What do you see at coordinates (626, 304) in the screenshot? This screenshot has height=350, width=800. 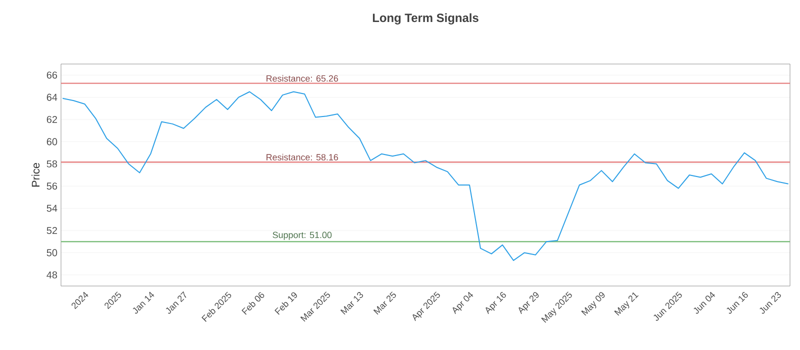 I see `x-tick-label: May 21` at bounding box center [626, 304].